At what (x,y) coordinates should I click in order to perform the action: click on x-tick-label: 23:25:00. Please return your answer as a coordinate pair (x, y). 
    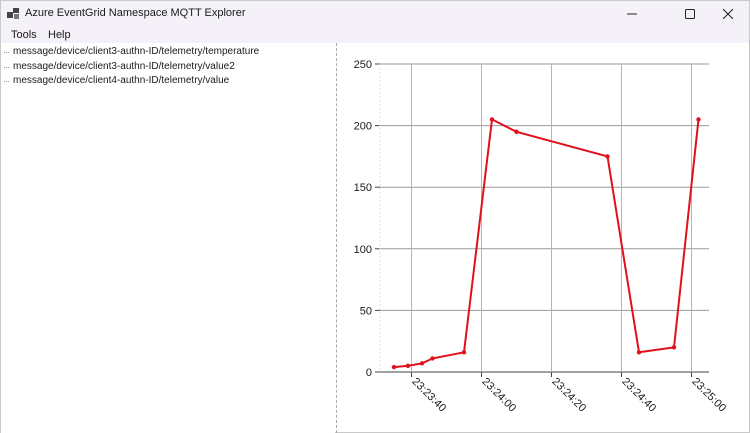
    Looking at the image, I should click on (708, 395).